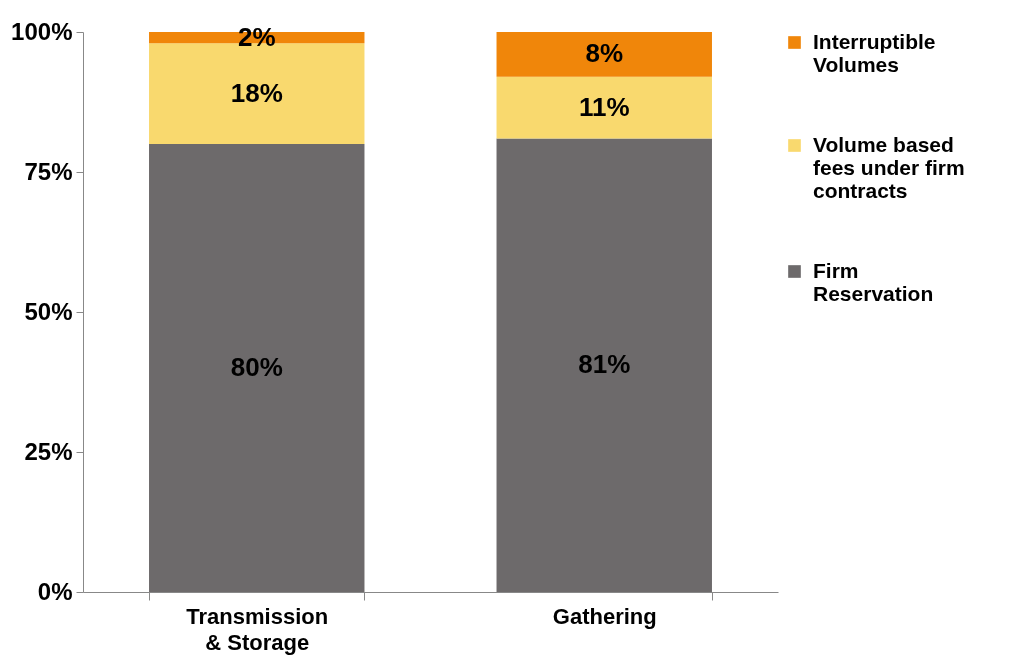 The height and width of the screenshot is (658, 1014). I want to click on data-label: 18%, so click(256, 92).